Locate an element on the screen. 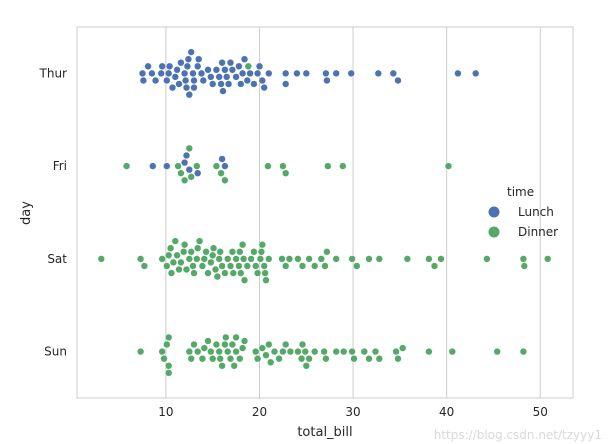 The height and width of the screenshot is (444, 608). y-axis-label: day is located at coordinates (26, 213).